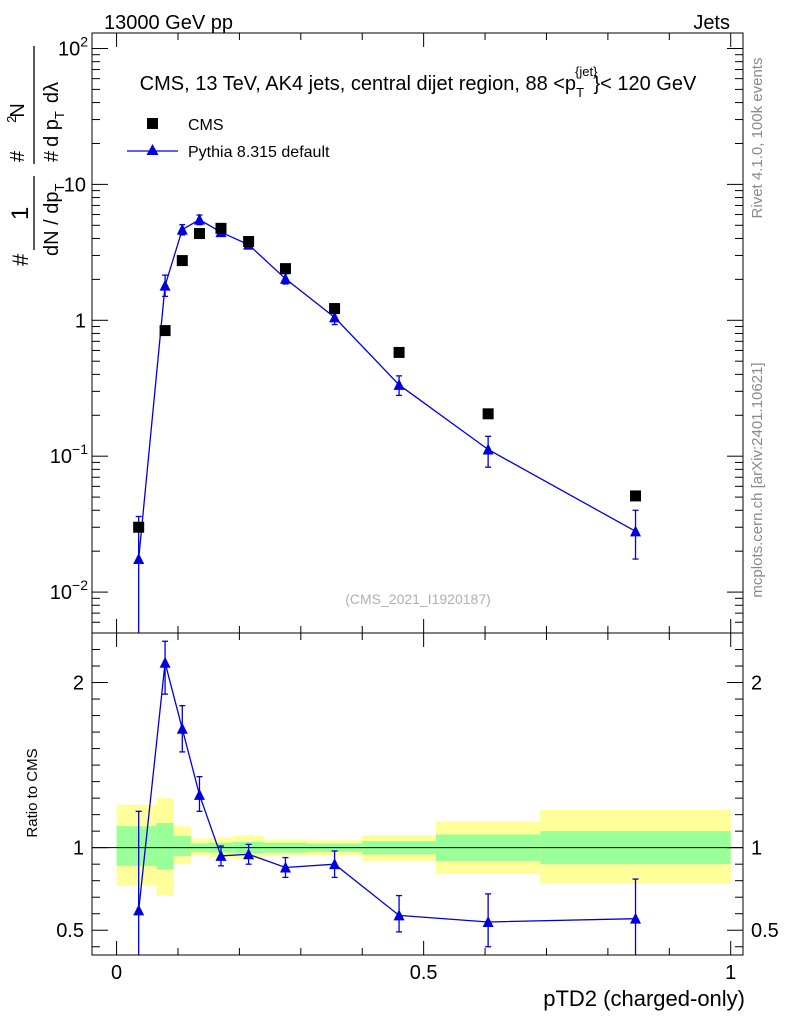  Describe the element at coordinates (756, 684) in the screenshot. I see `ratio-y-tick-label-right: 2` at that location.